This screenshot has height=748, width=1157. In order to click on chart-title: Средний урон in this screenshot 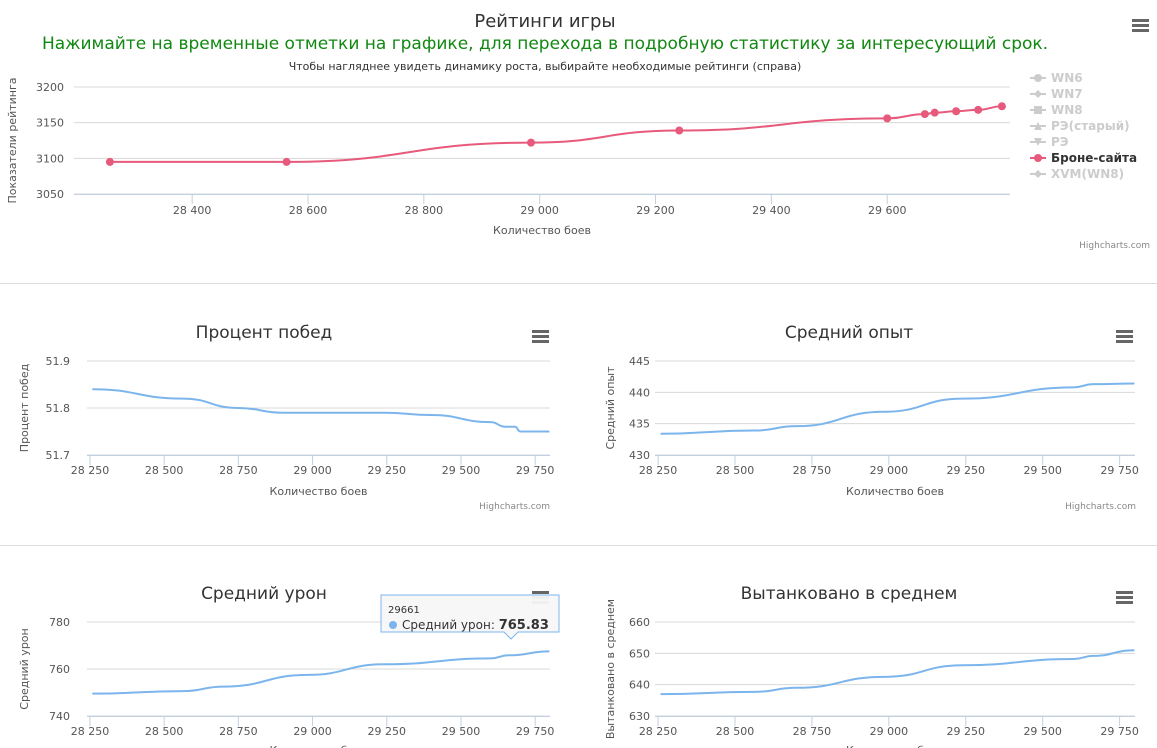, I will do `click(264, 594)`.